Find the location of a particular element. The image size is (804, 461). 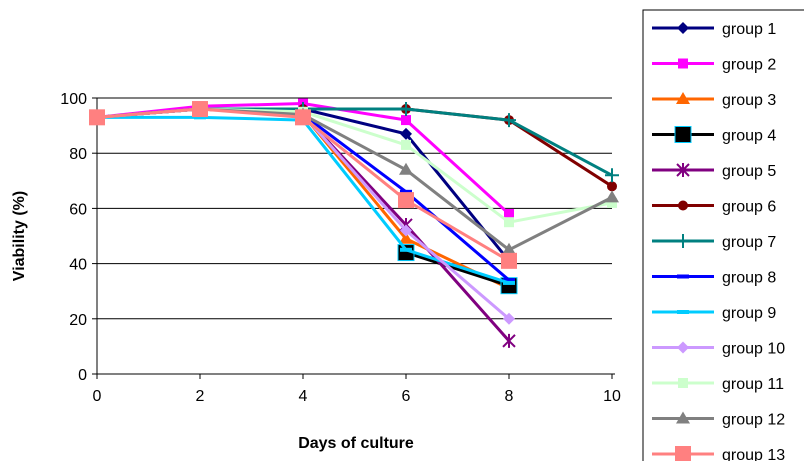

legend-item: group 11 is located at coordinates (718, 384).